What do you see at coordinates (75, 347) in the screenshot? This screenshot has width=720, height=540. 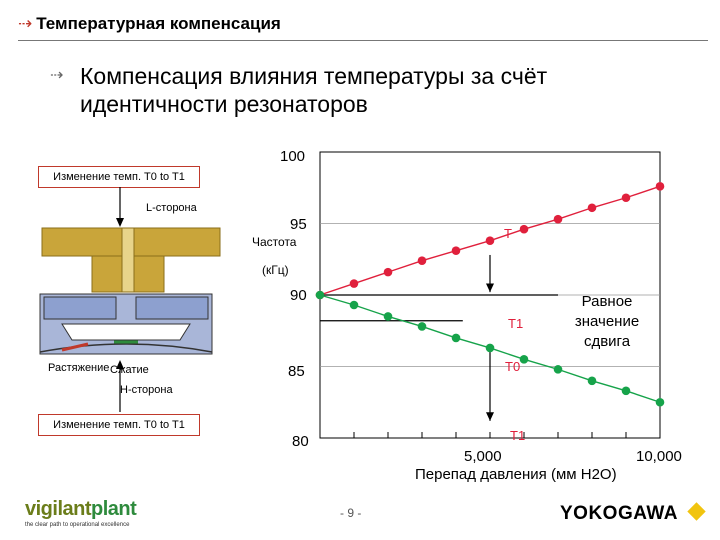 I see `tension-strain` at bounding box center [75, 347].